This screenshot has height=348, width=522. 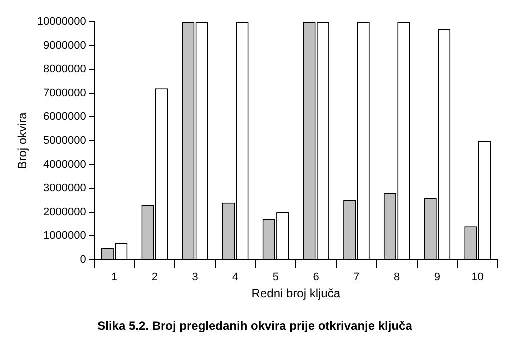 What do you see at coordinates (437, 278) in the screenshot?
I see `x-tick-label: 9` at bounding box center [437, 278].